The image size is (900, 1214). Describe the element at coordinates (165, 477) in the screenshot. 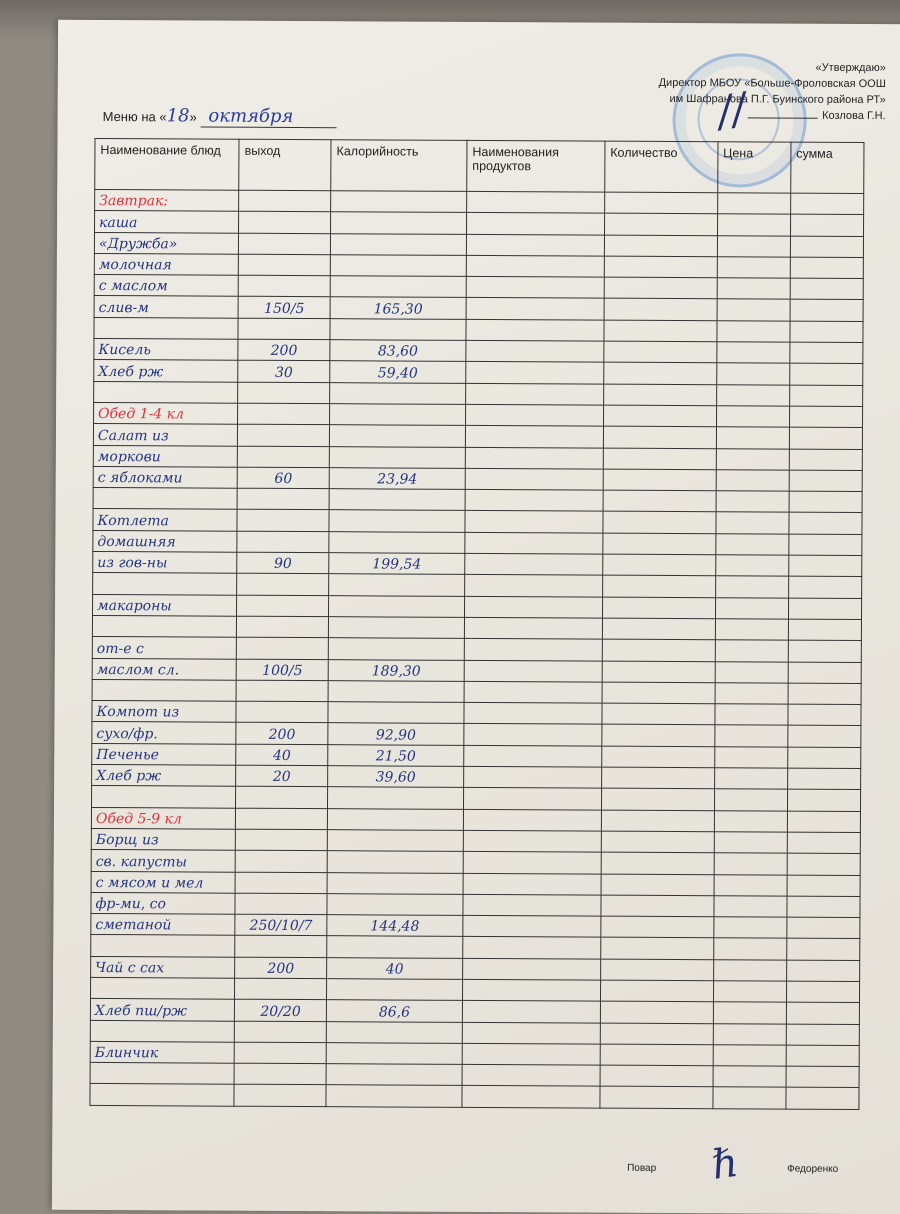

I see `cell-name: с яблоками` at that location.